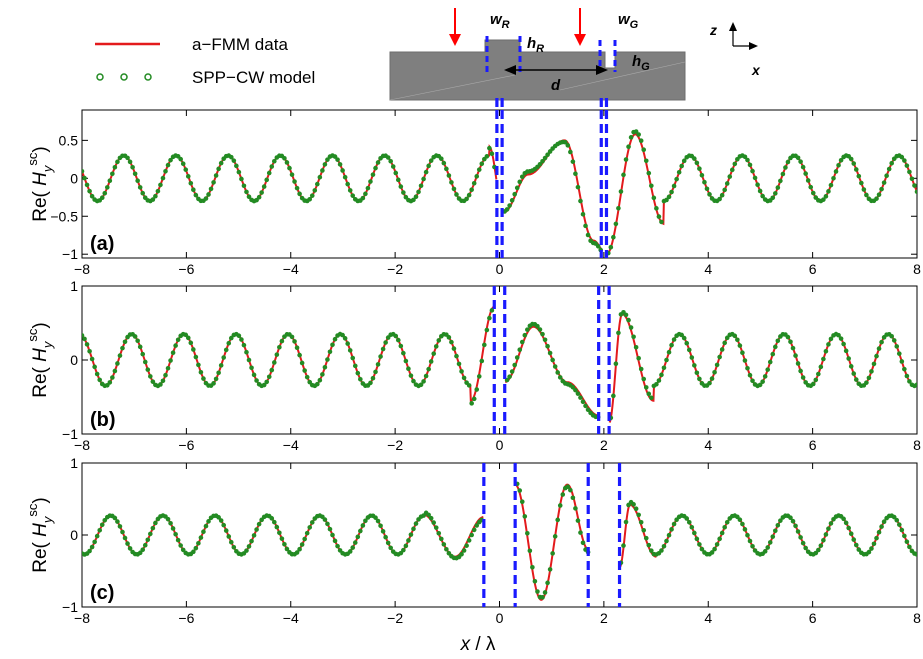 This screenshot has width=923, height=659. What do you see at coordinates (535, 45) in the screenshot?
I see `label-hR: hR` at bounding box center [535, 45].